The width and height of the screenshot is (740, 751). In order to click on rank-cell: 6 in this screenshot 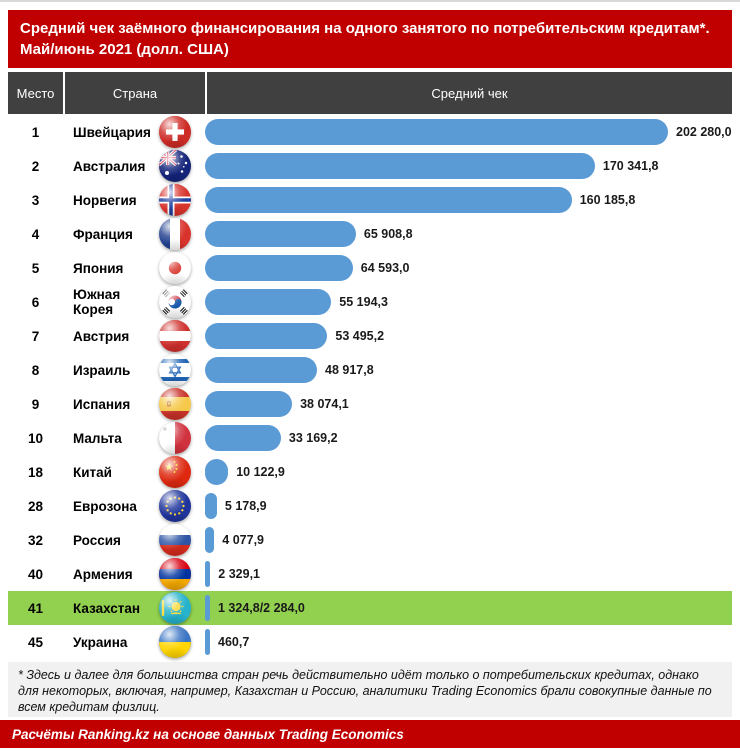, I will do `click(35, 302)`.